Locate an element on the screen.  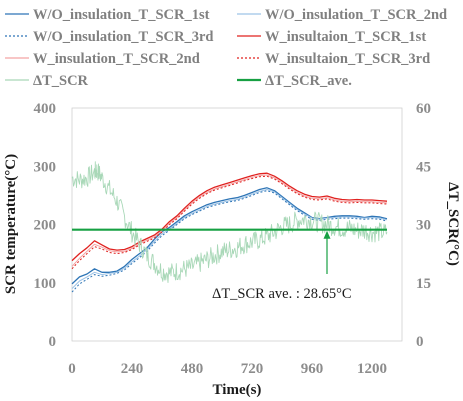
annotation-text: ΔT_SCR ave. : 28.65°C is located at coordinates (282, 294).